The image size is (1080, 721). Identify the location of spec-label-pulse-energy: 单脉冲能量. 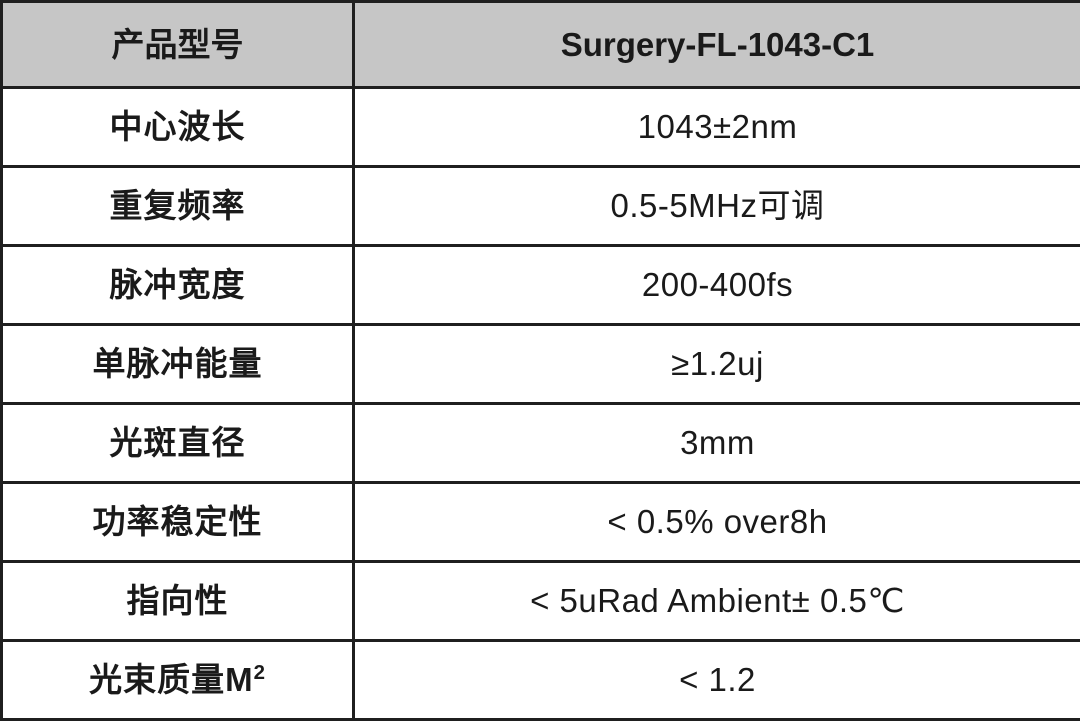
(178, 364).